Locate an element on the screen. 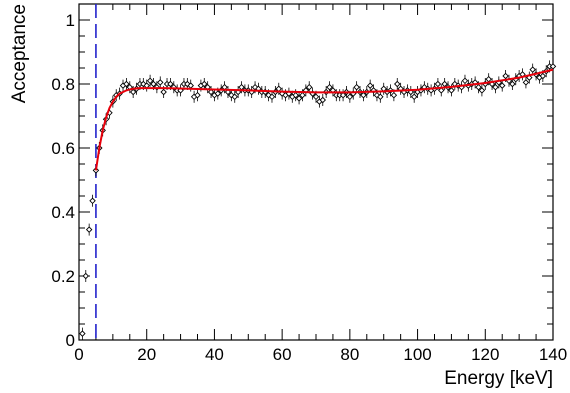  y-tick-label: 0.8 is located at coordinates (63, 84).